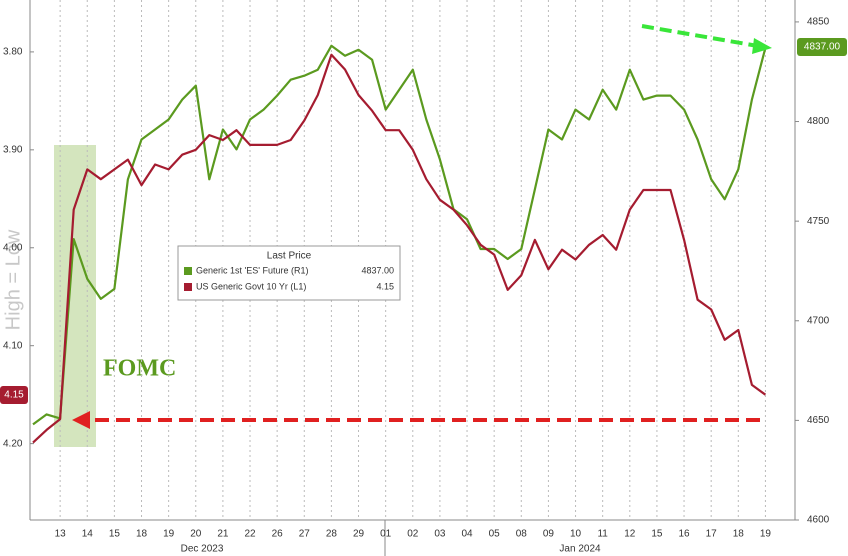 The height and width of the screenshot is (556, 848). Describe the element at coordinates (13, 52) in the screenshot. I see `y-tick-label: 3.80` at that location.